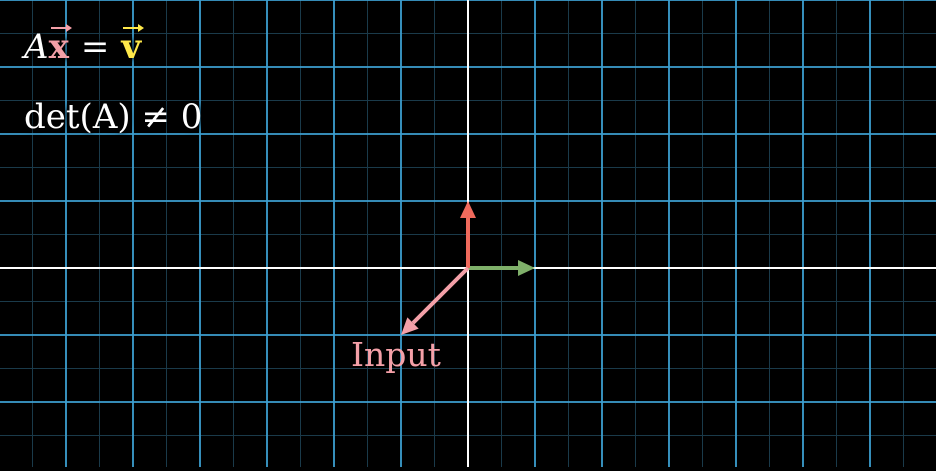  Describe the element at coordinates (95, 47) in the screenshot. I see `equals-sign: =` at that location.